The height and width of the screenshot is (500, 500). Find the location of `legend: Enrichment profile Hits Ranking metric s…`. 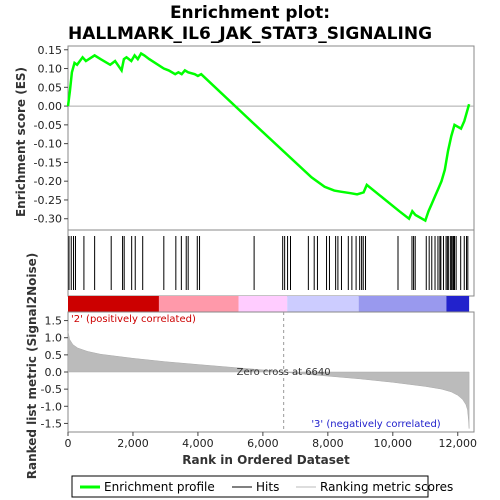

legend: Enrichment profile Hits Ranking metric s… is located at coordinates (262, 486).